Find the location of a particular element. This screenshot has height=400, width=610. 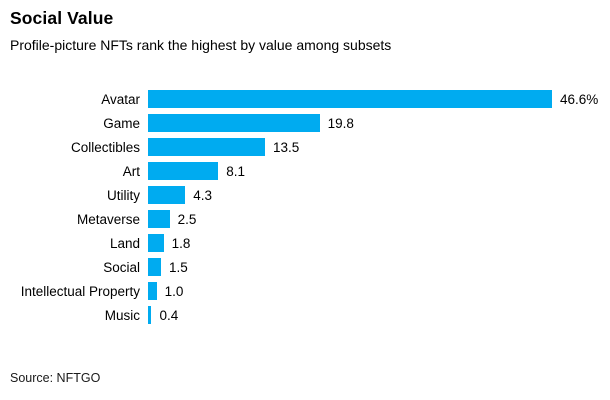

category-label: Land is located at coordinates (124, 243).